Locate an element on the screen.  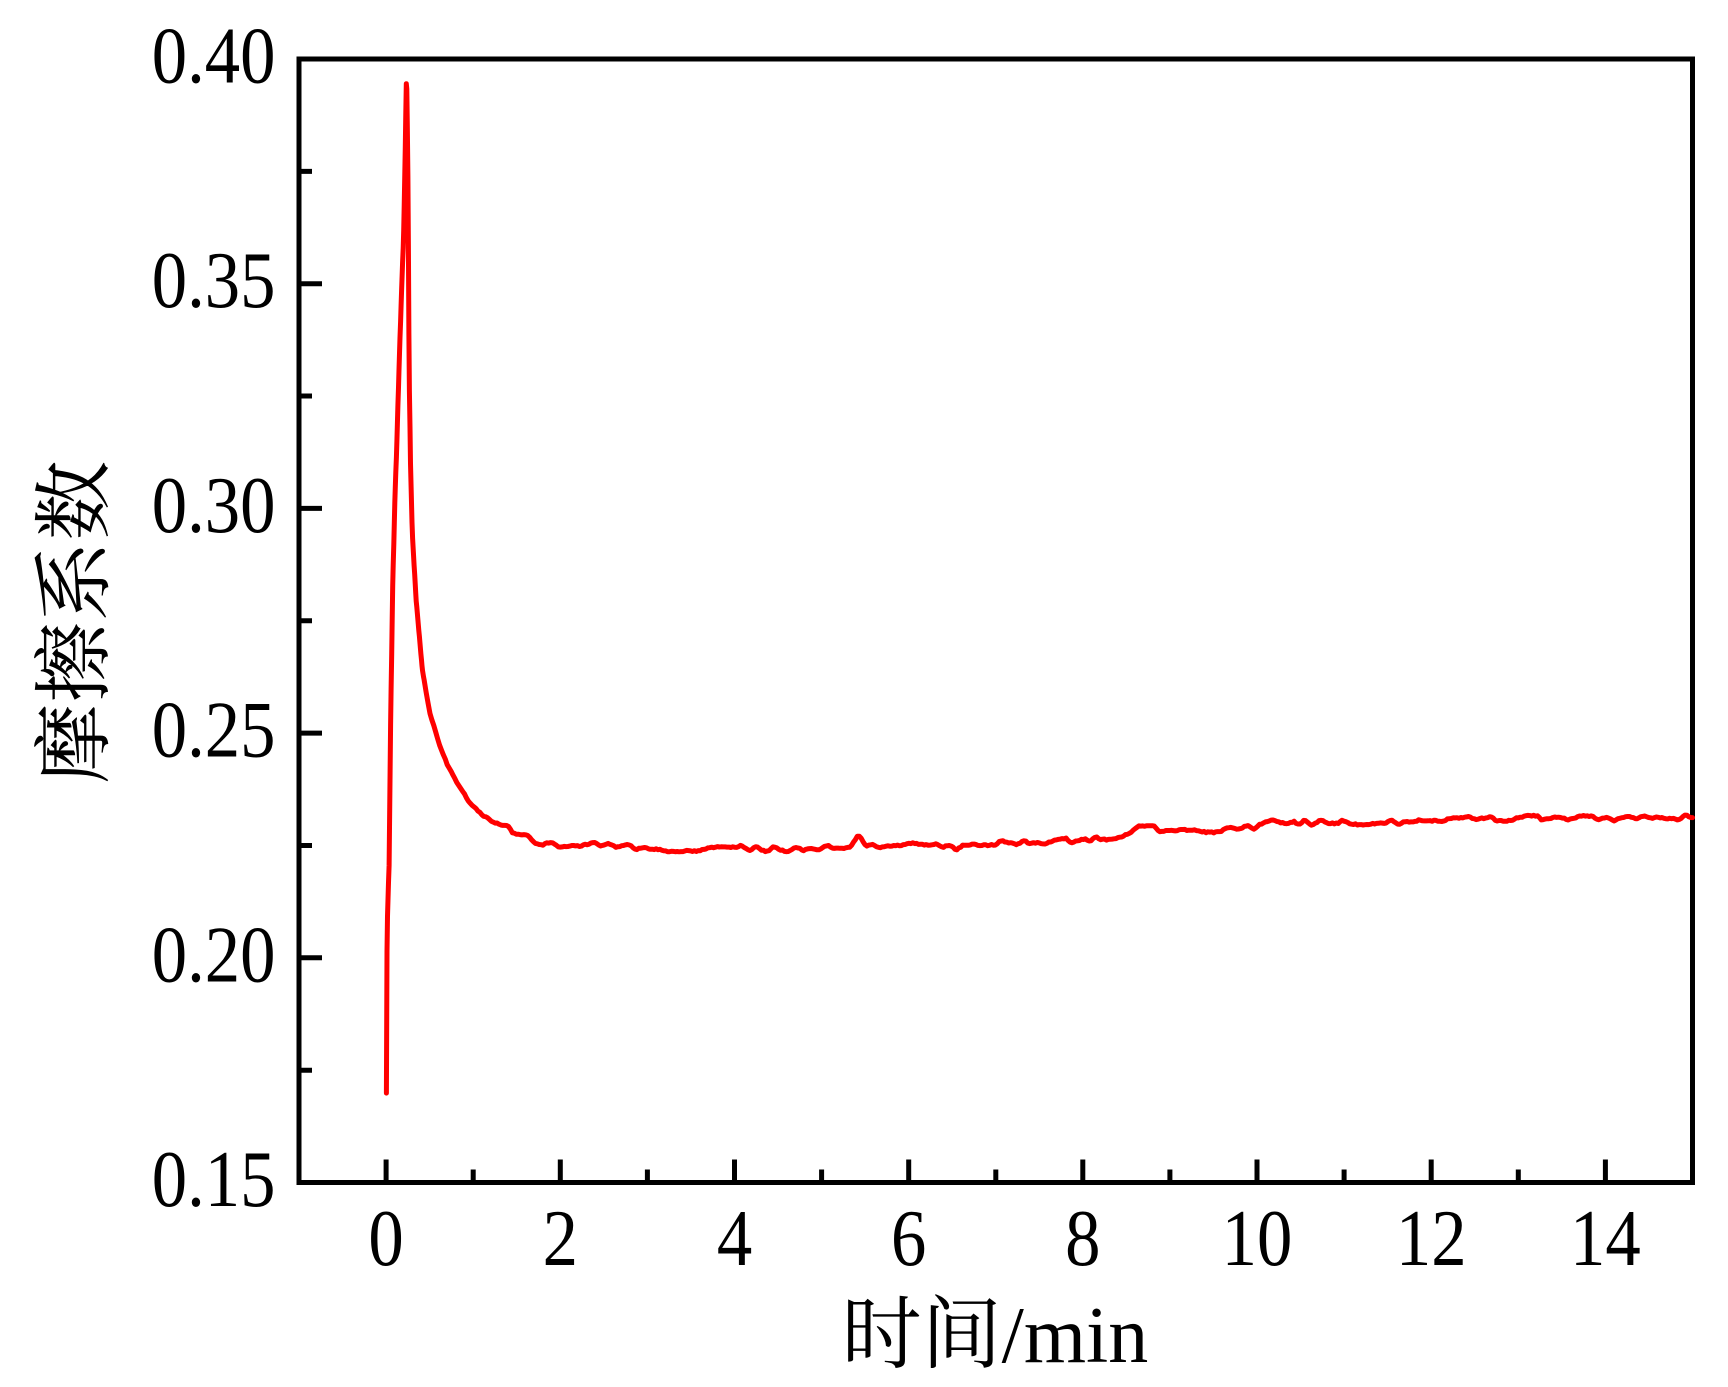
svg-text: /min is located at coordinates (1075, 1336).